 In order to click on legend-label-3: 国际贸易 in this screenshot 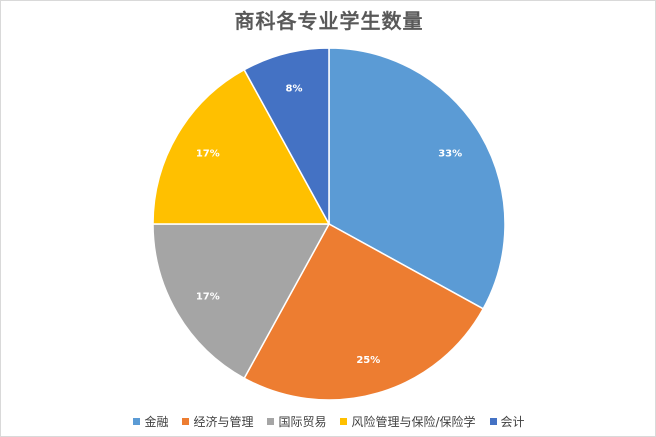, I will do `click(302, 421)`.